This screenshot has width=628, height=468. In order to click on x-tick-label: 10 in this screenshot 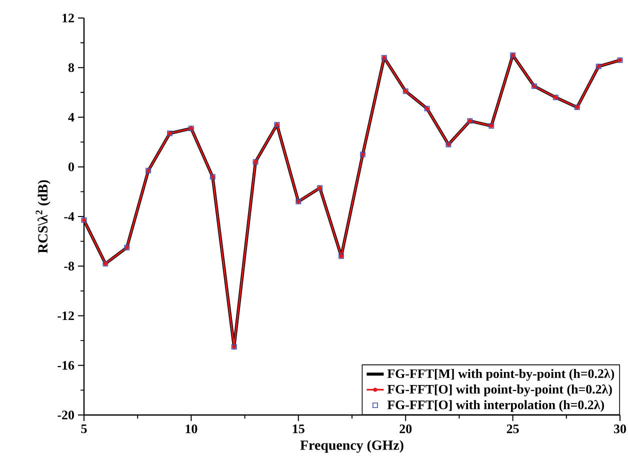, I will do `click(192, 429)`.